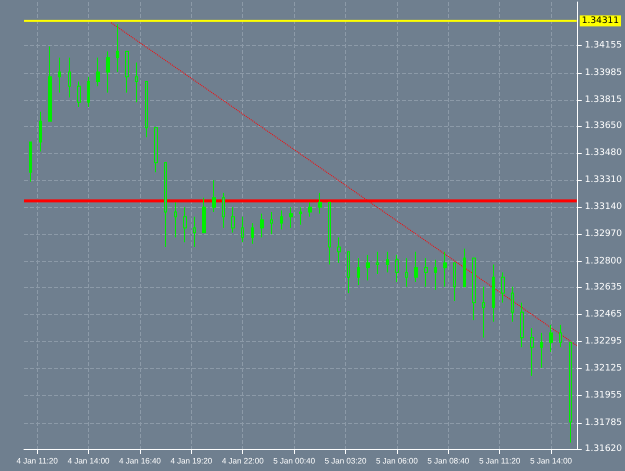 The image size is (625, 471). Describe the element at coordinates (345, 461) in the screenshot. I see `x-tick-label: 5 Jan 03:20` at that location.